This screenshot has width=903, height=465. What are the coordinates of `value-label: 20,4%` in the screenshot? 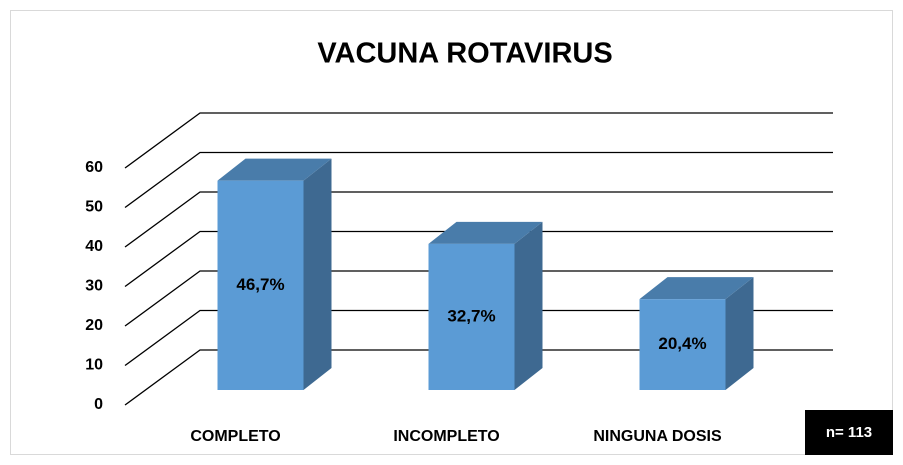 It's located at (682, 343).